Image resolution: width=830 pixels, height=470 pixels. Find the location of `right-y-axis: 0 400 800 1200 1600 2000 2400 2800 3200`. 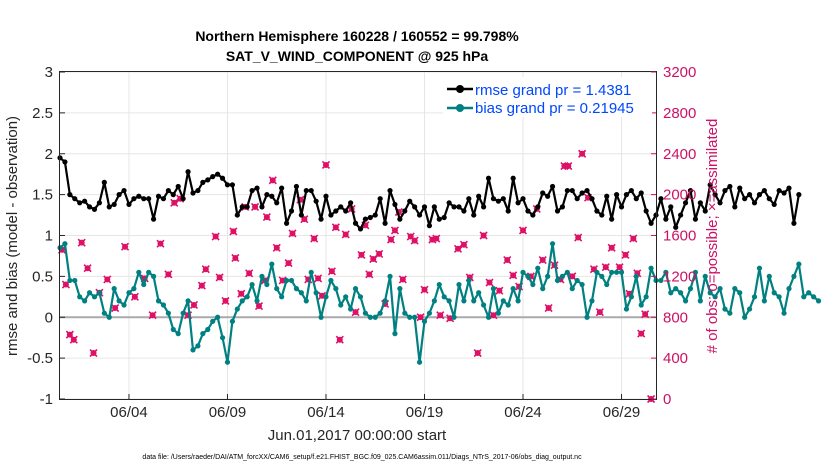

right-y-axis: 0 400 800 1200 1600 2000 2400 2800 3200 is located at coordinates (673, 236).